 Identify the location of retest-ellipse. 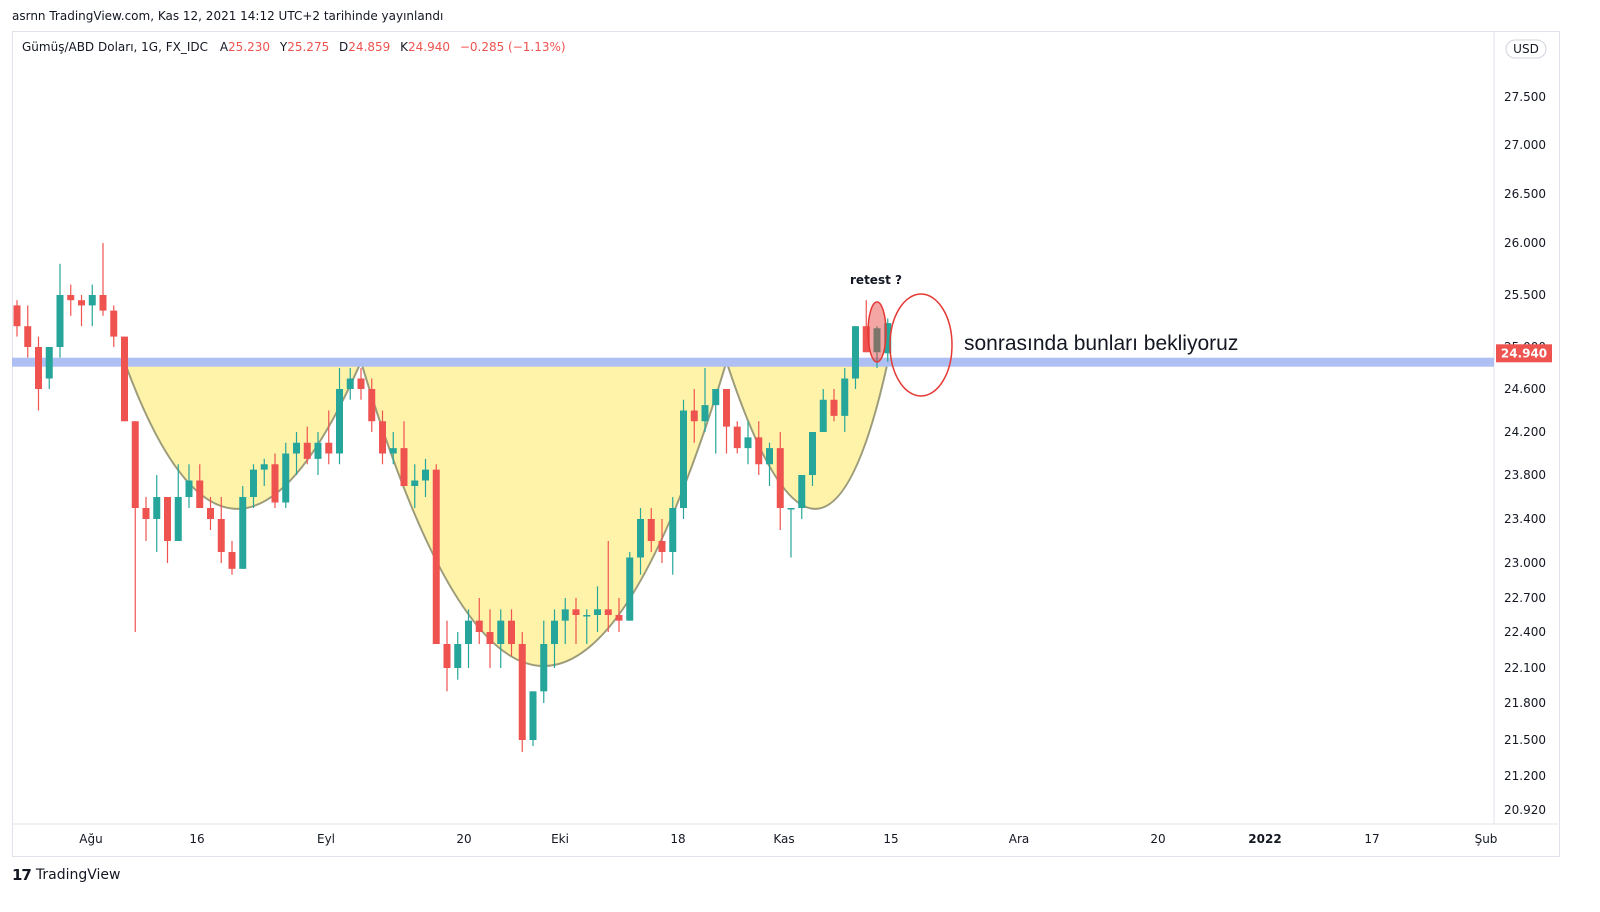
(877, 332).